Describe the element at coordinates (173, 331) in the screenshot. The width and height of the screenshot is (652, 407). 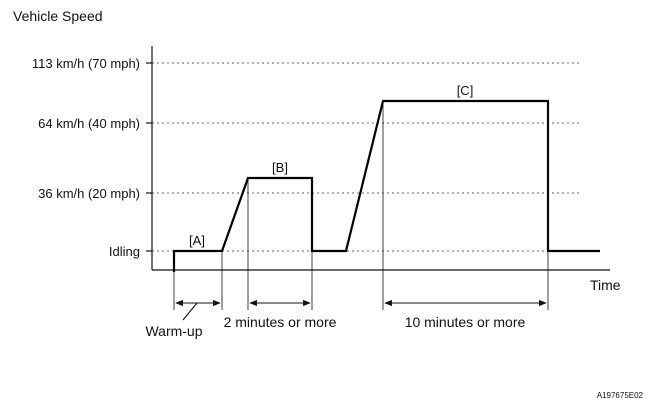
I see `duration-label-warmup: Warm-up` at that location.